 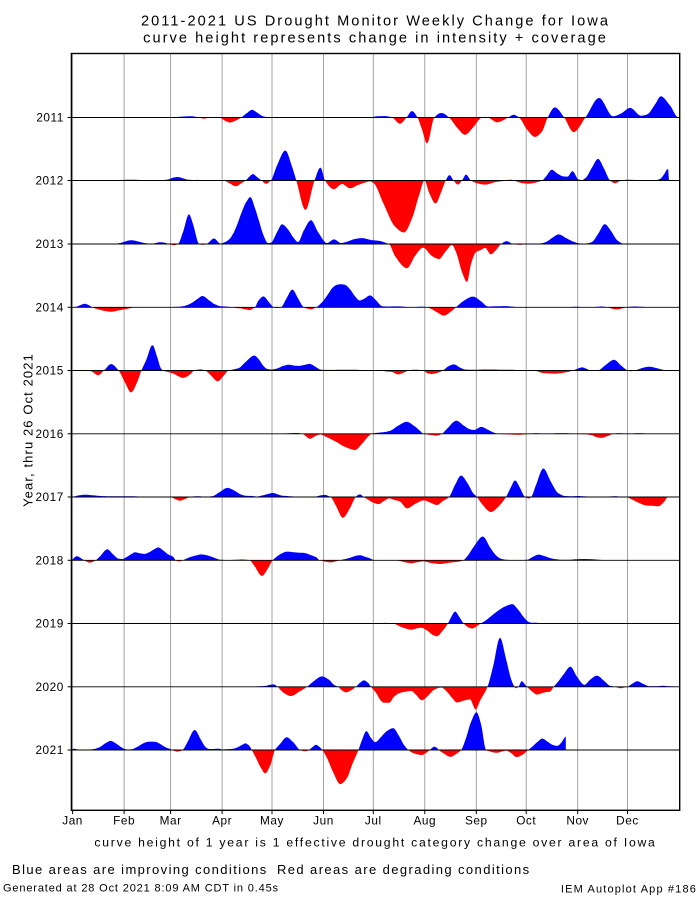 What do you see at coordinates (272, 821) in the screenshot?
I see `svg-text: May` at bounding box center [272, 821].